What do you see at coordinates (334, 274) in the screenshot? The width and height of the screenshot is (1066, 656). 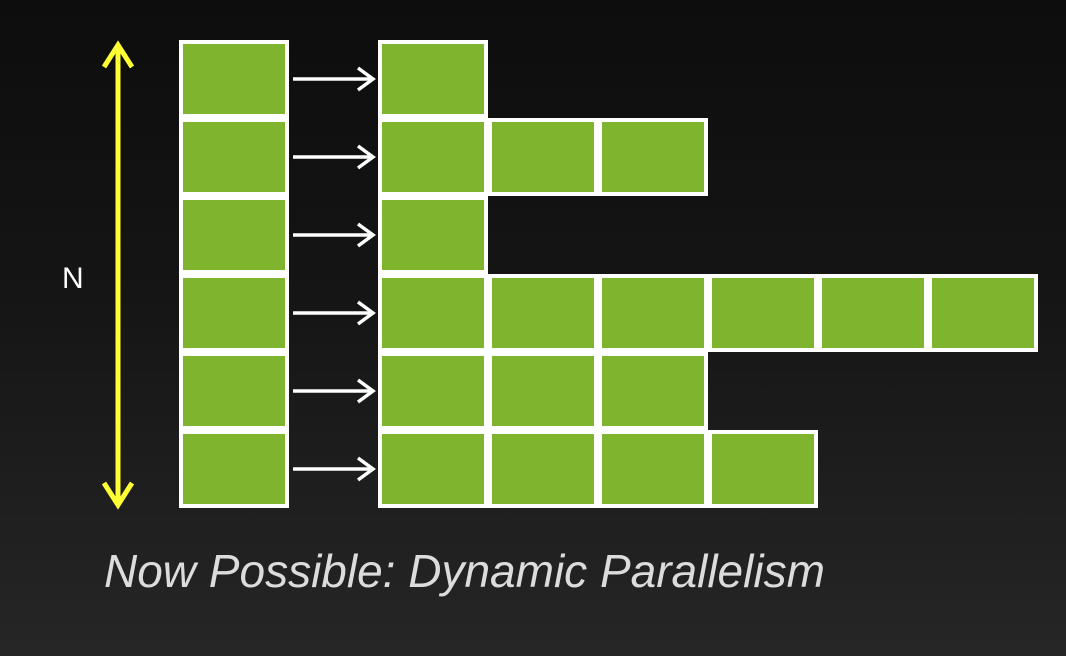 I see `launch-arrows` at bounding box center [334, 274].